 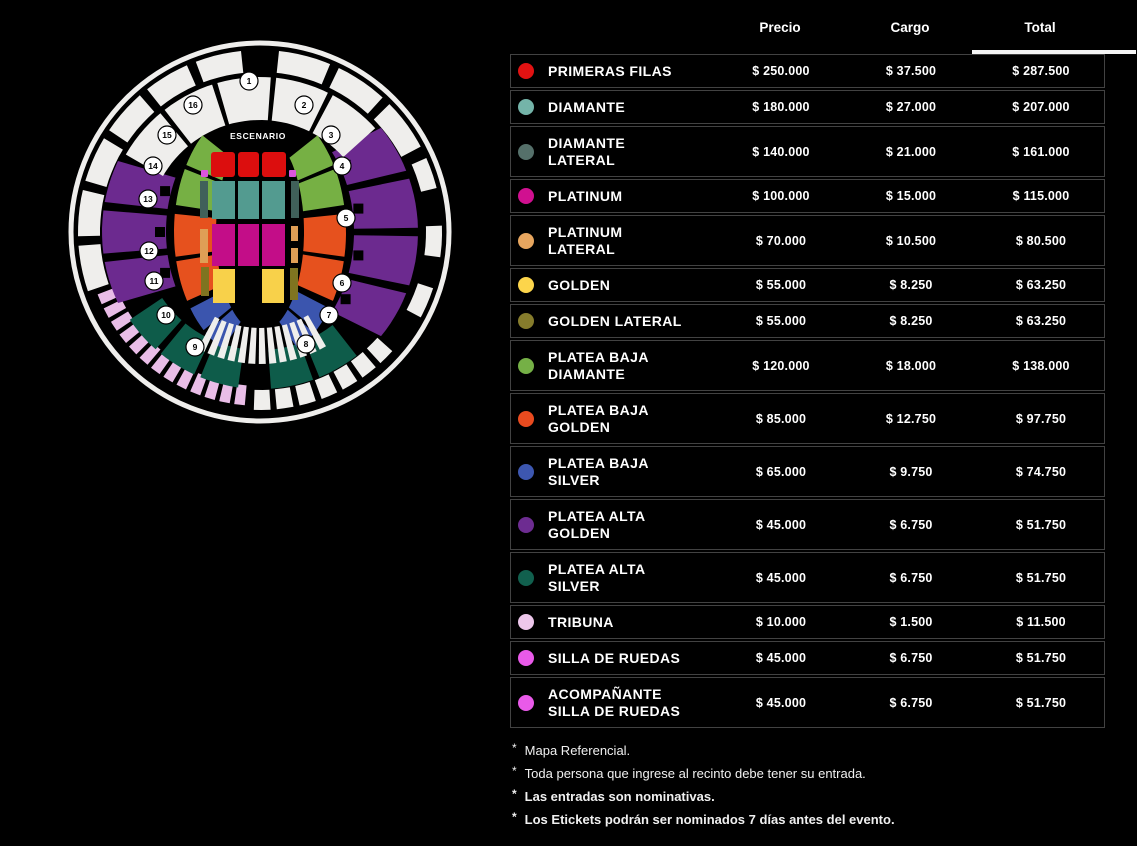 I want to click on section-number: 4, so click(x=342, y=166).